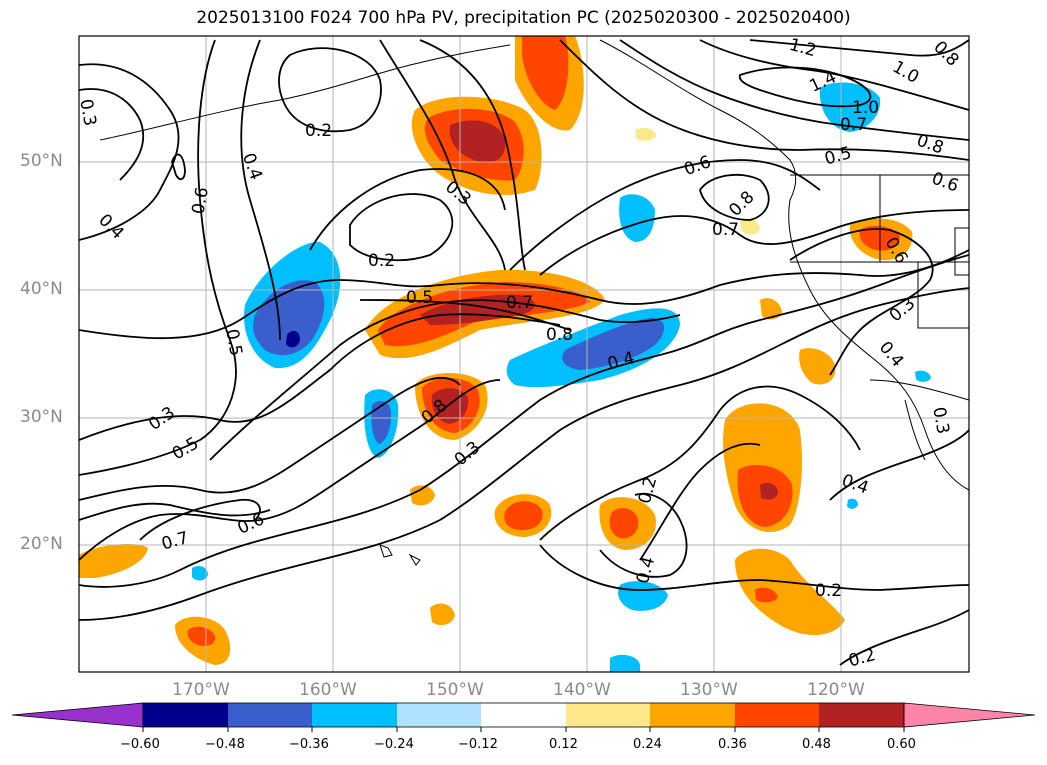  Describe the element at coordinates (225, 744) in the screenshot. I see `colorbar-label: −0.48` at that location.